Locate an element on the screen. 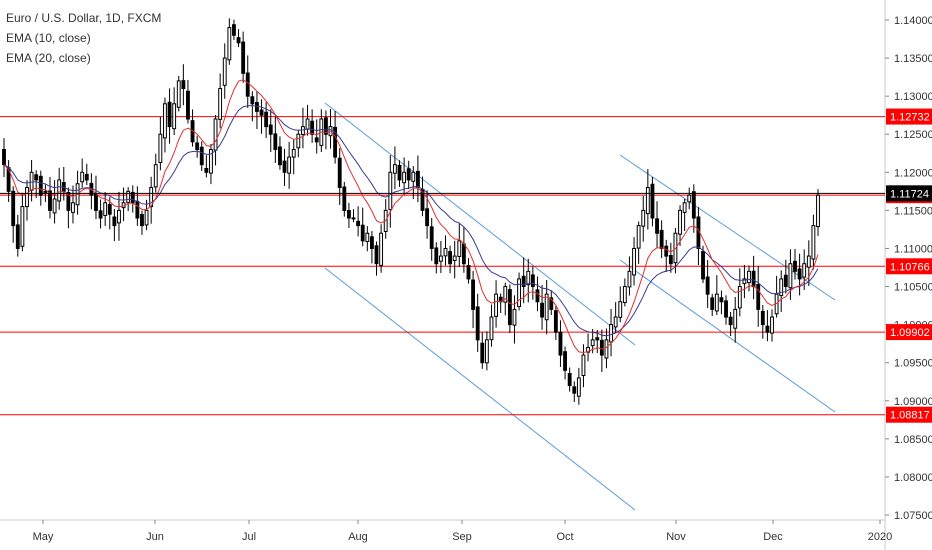  x-tick-label: Sep is located at coordinates (462, 537).